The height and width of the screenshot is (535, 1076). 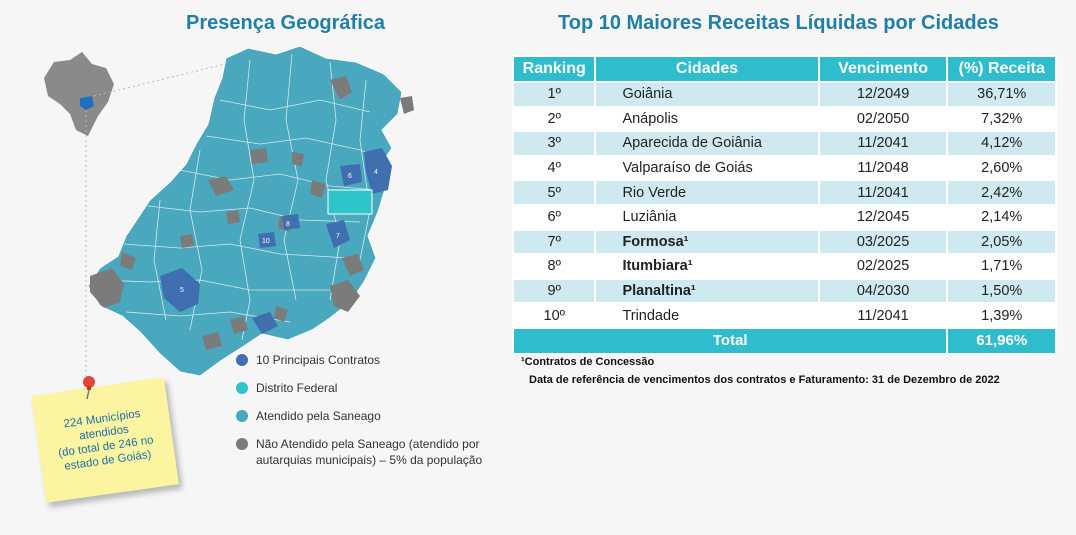 What do you see at coordinates (883, 167) in the screenshot?
I see `cell-due: 11/2048` at bounding box center [883, 167].